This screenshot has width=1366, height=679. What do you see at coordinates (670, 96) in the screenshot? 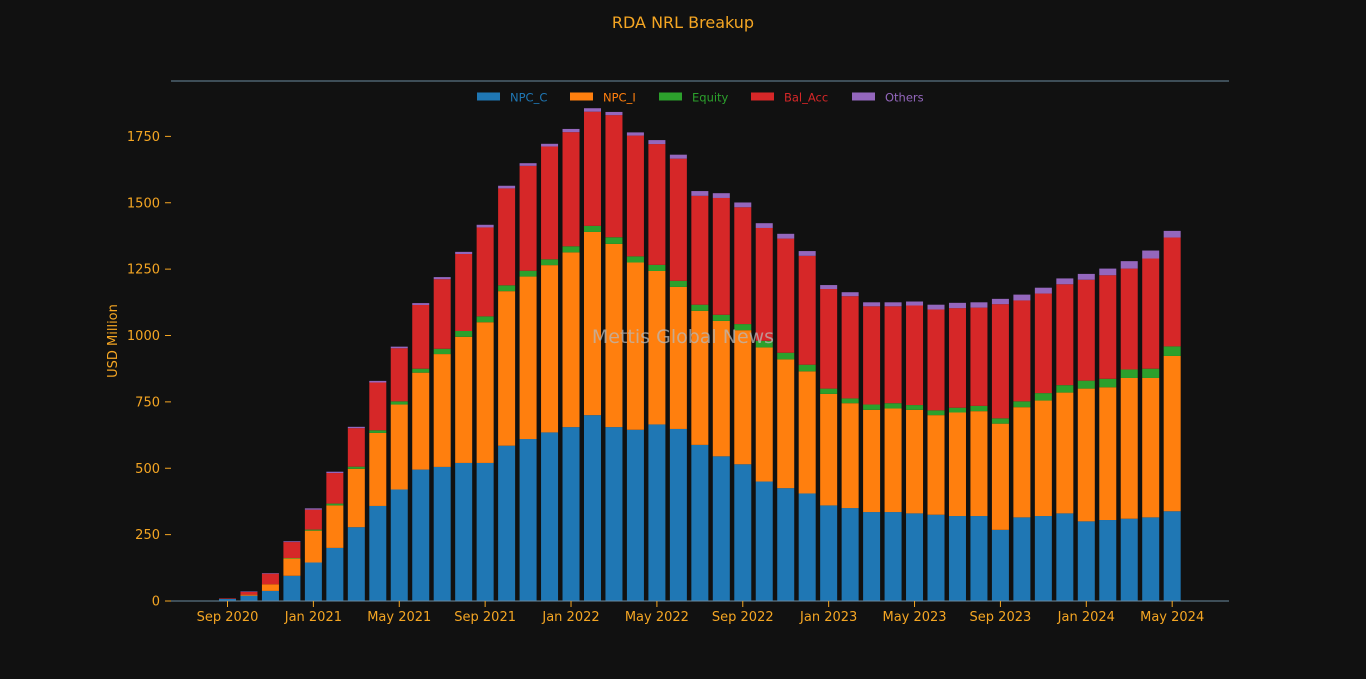
I see `legend-swatch-equity` at bounding box center [670, 96].